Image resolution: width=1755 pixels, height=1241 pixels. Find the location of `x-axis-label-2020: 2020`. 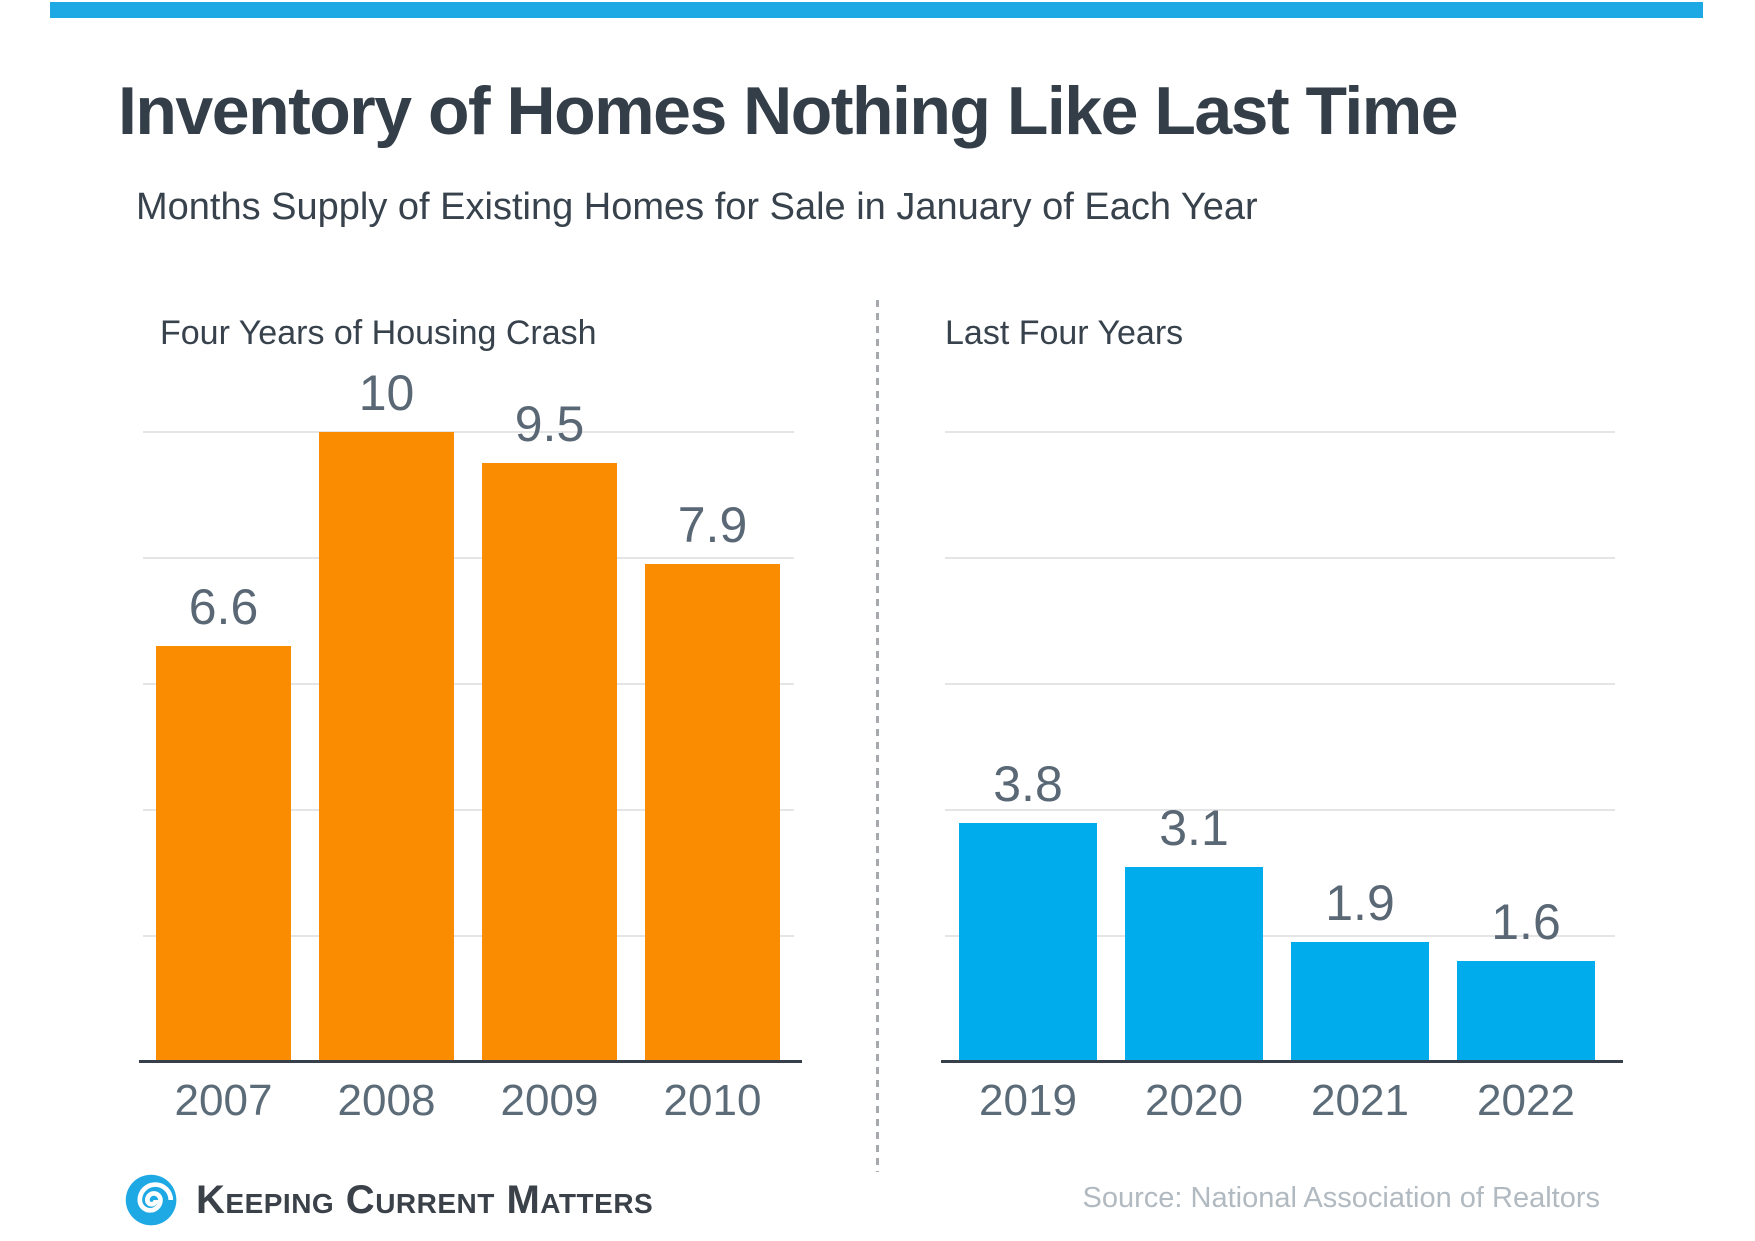

x-axis-label-2020: 2020 is located at coordinates (1194, 1100).